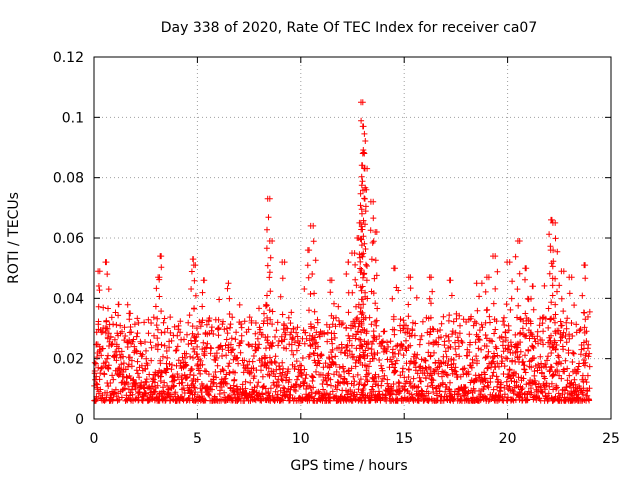 The image size is (640, 480). Describe the element at coordinates (68, 58) in the screenshot. I see `y-tick-label: 0.12` at that location.